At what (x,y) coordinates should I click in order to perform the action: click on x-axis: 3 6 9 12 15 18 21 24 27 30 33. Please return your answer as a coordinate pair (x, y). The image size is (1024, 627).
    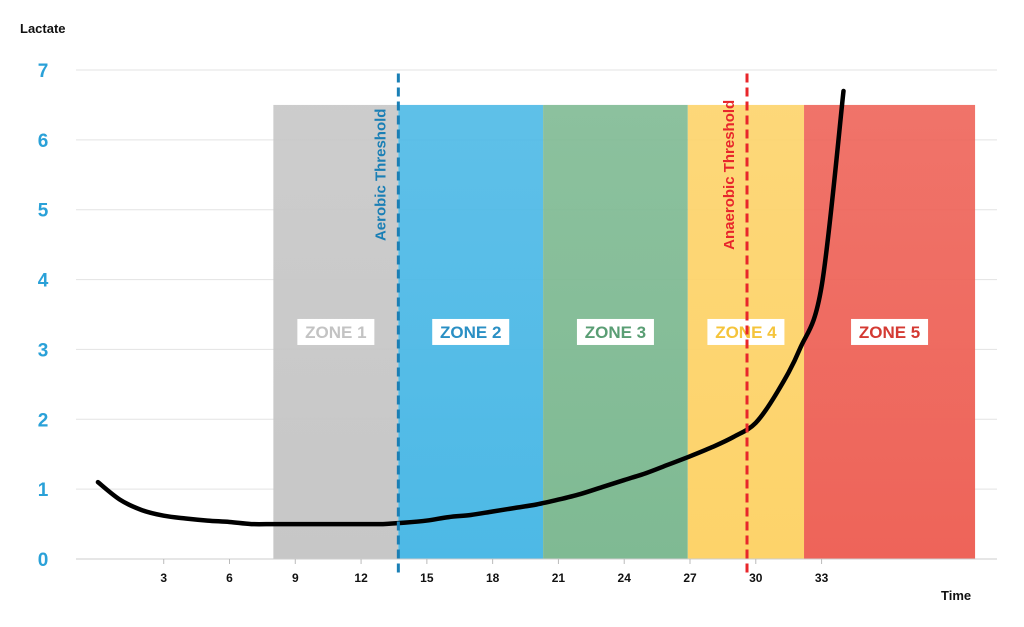
    Looking at the image, I should click on (536, 571).